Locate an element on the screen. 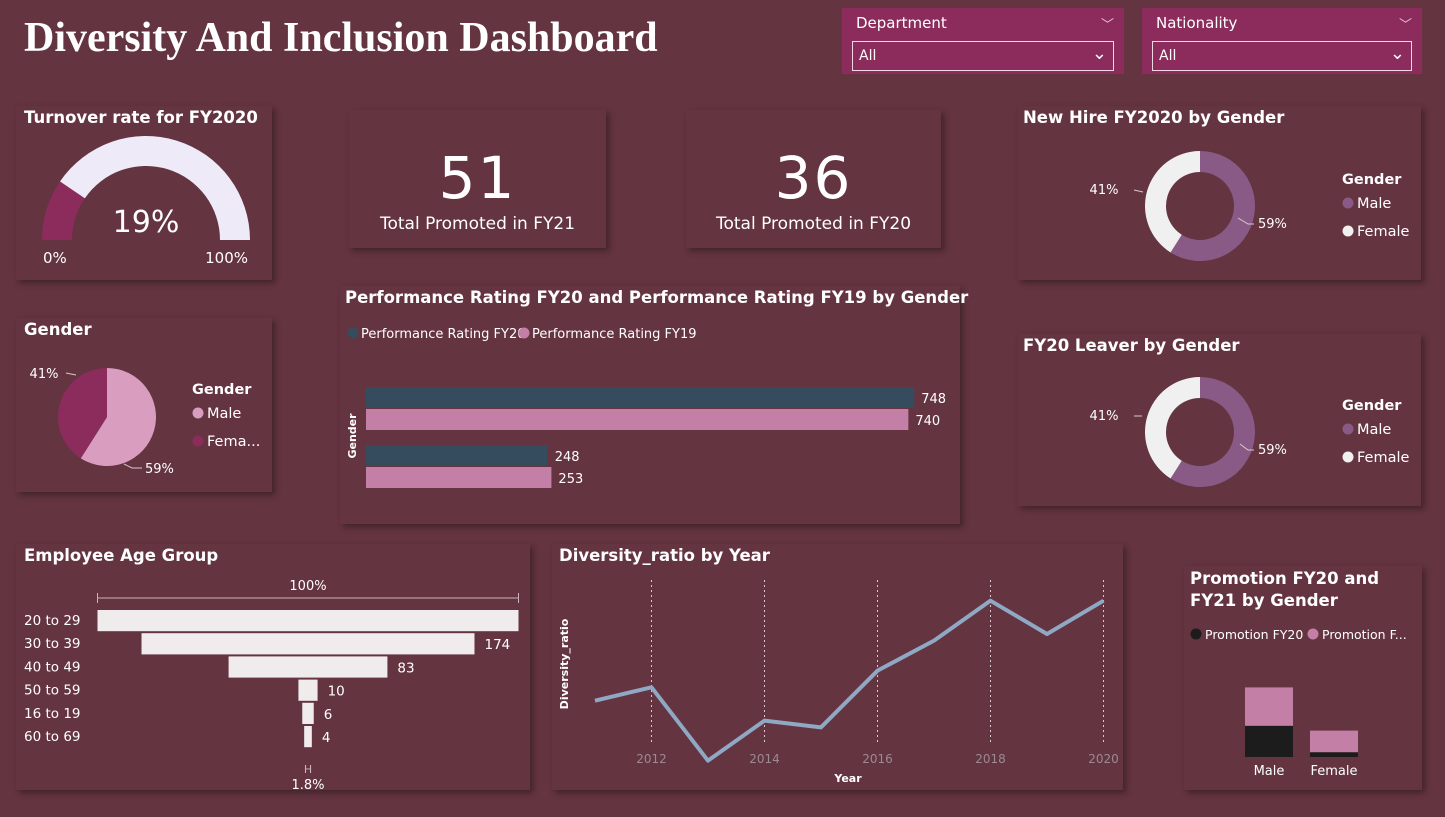 This screenshot has height=817, width=1445. x-tick-label: 2020 is located at coordinates (1103, 759).